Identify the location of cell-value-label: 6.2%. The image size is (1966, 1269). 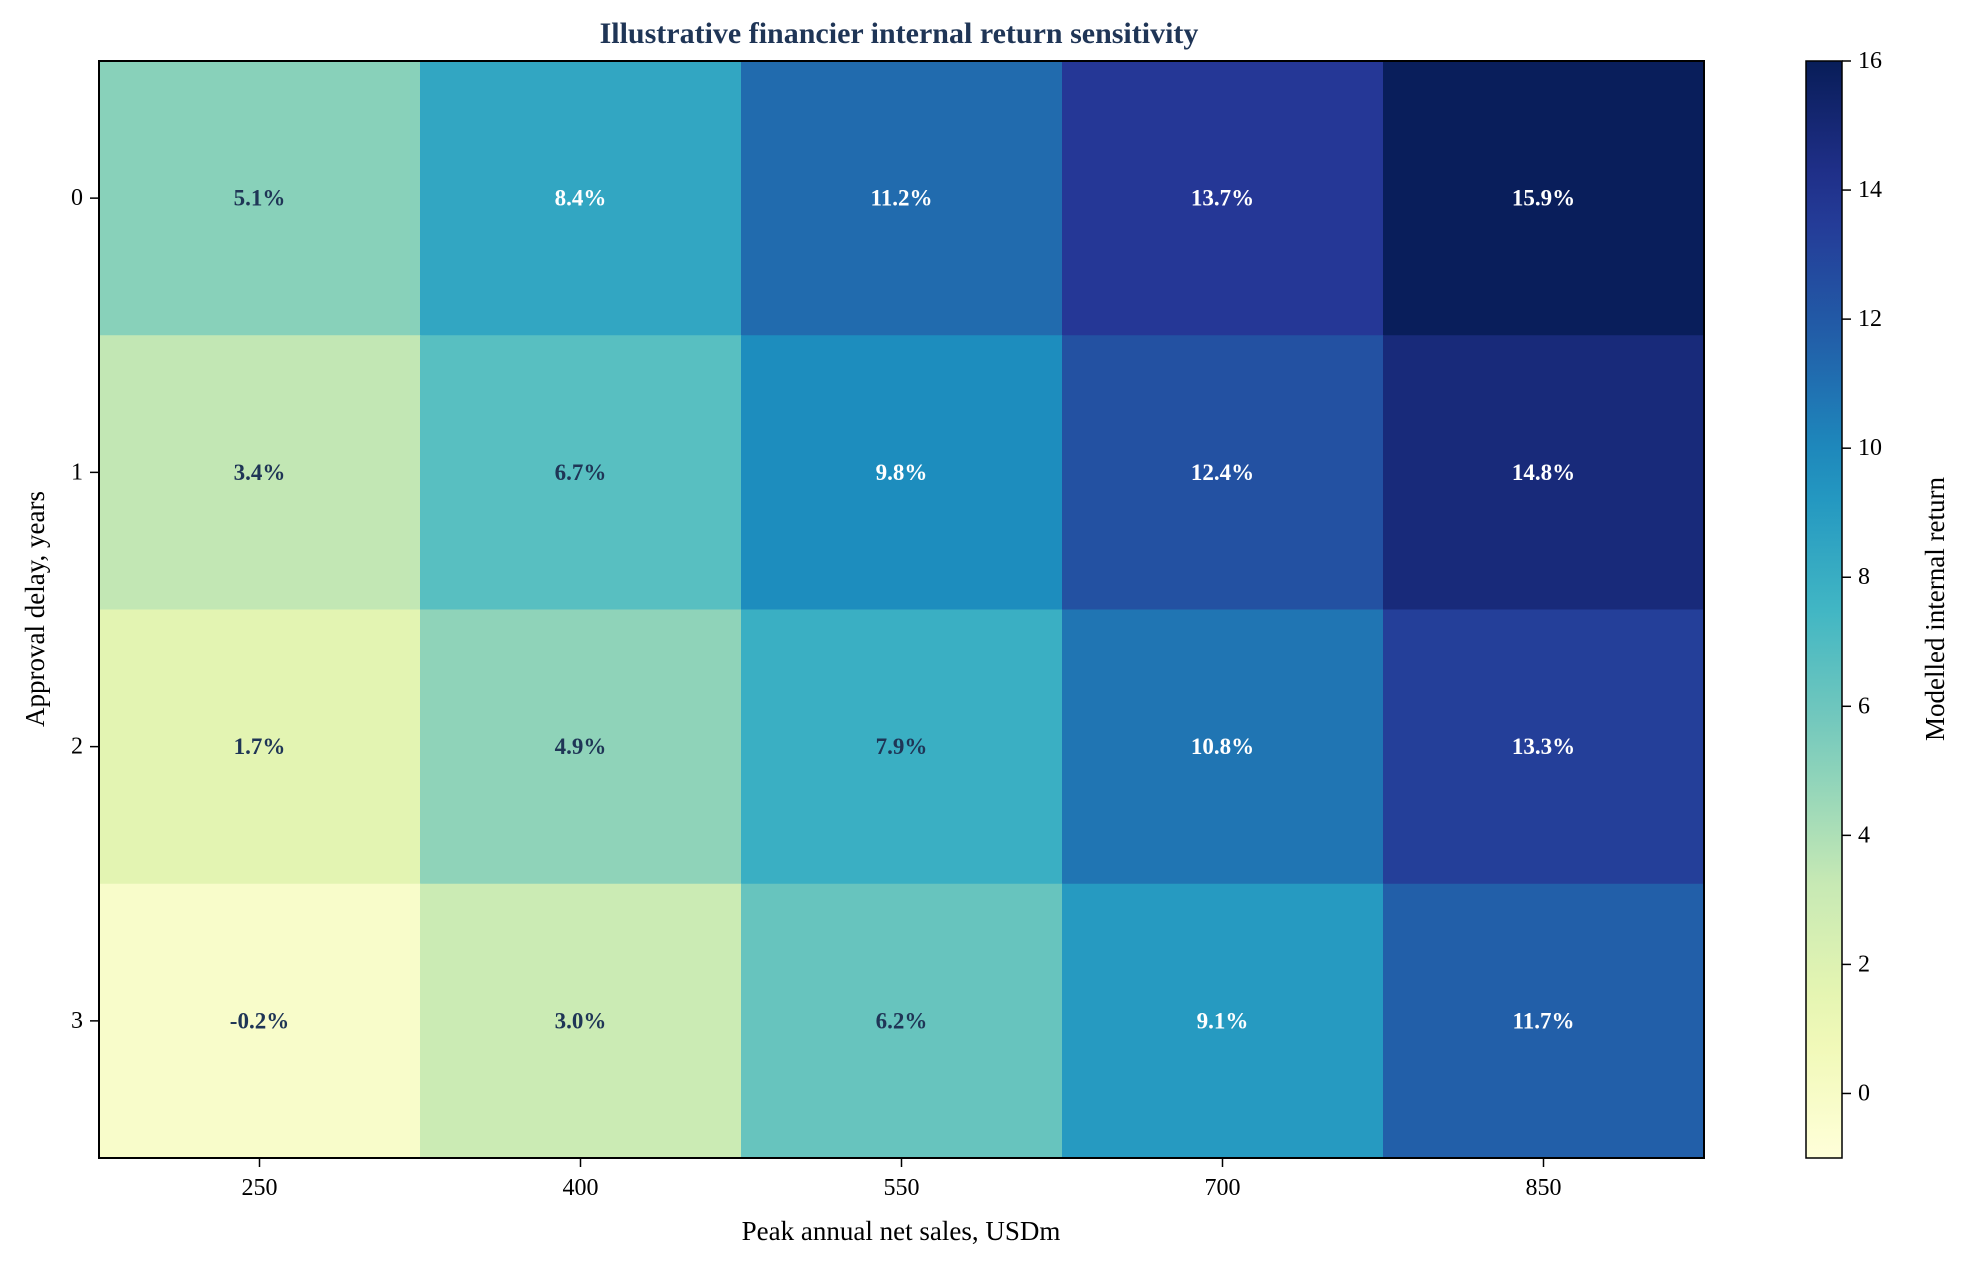
(902, 1020).